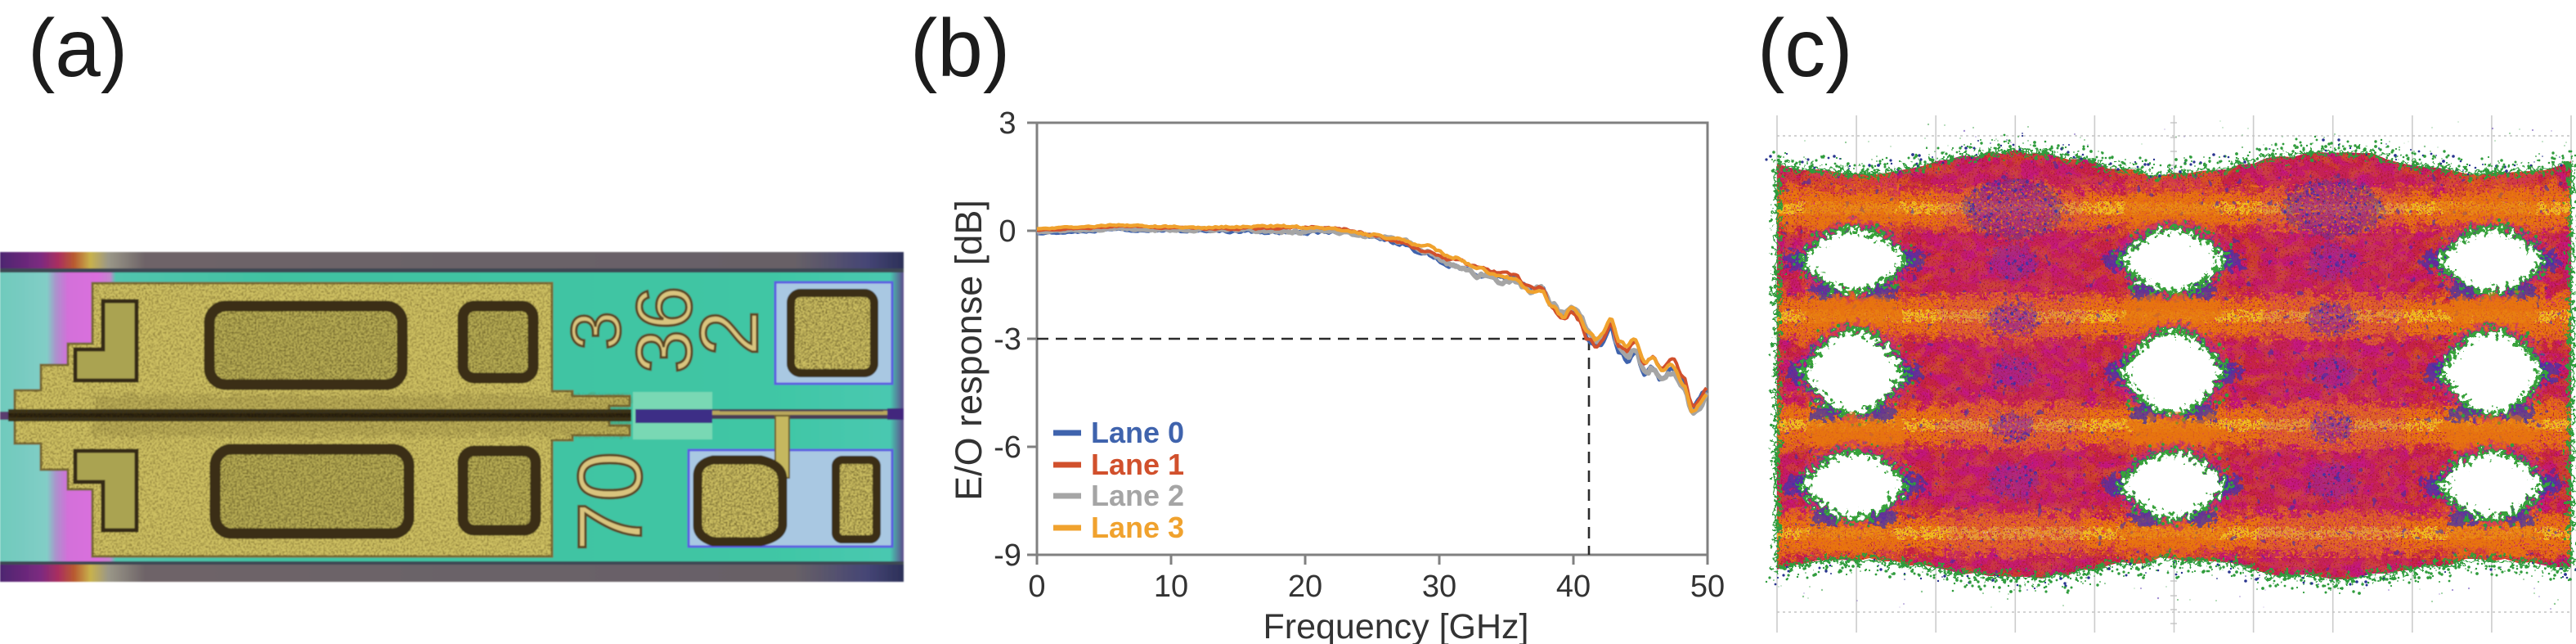 The height and width of the screenshot is (644, 2576). Describe the element at coordinates (610, 502) in the screenshot. I see `svg-text: 70` at that location.